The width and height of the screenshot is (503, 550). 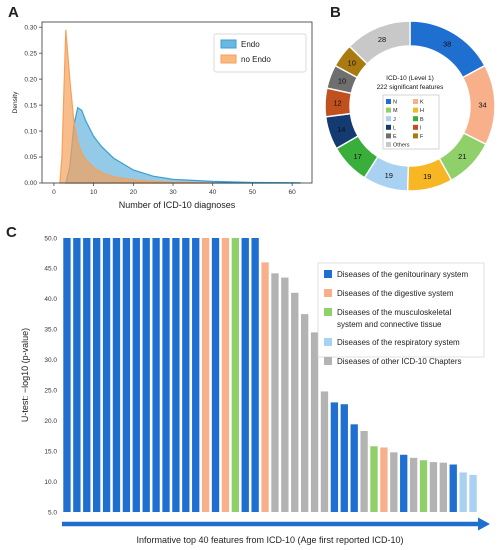 I want to click on panel-a-letter: A, so click(x=13, y=12).